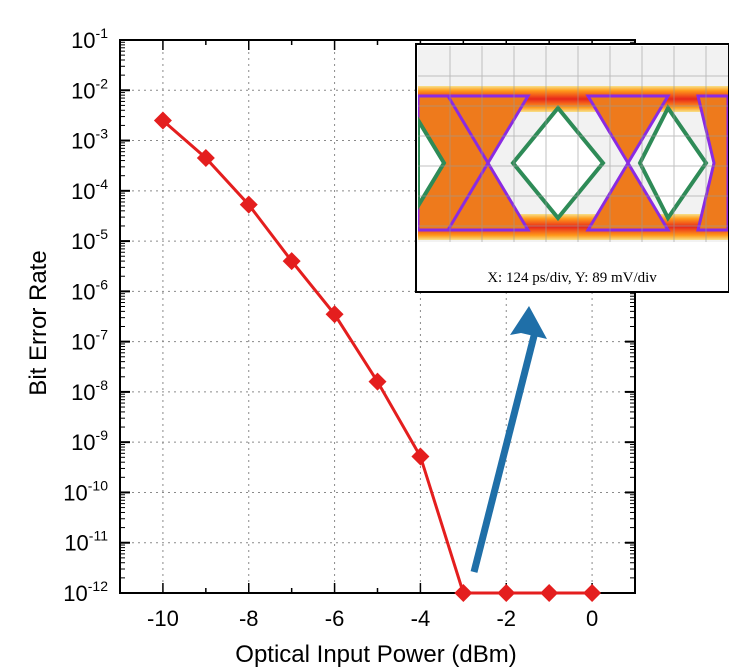  Describe the element at coordinates (335, 618) in the screenshot. I see `x-tick-label: -6` at that location.